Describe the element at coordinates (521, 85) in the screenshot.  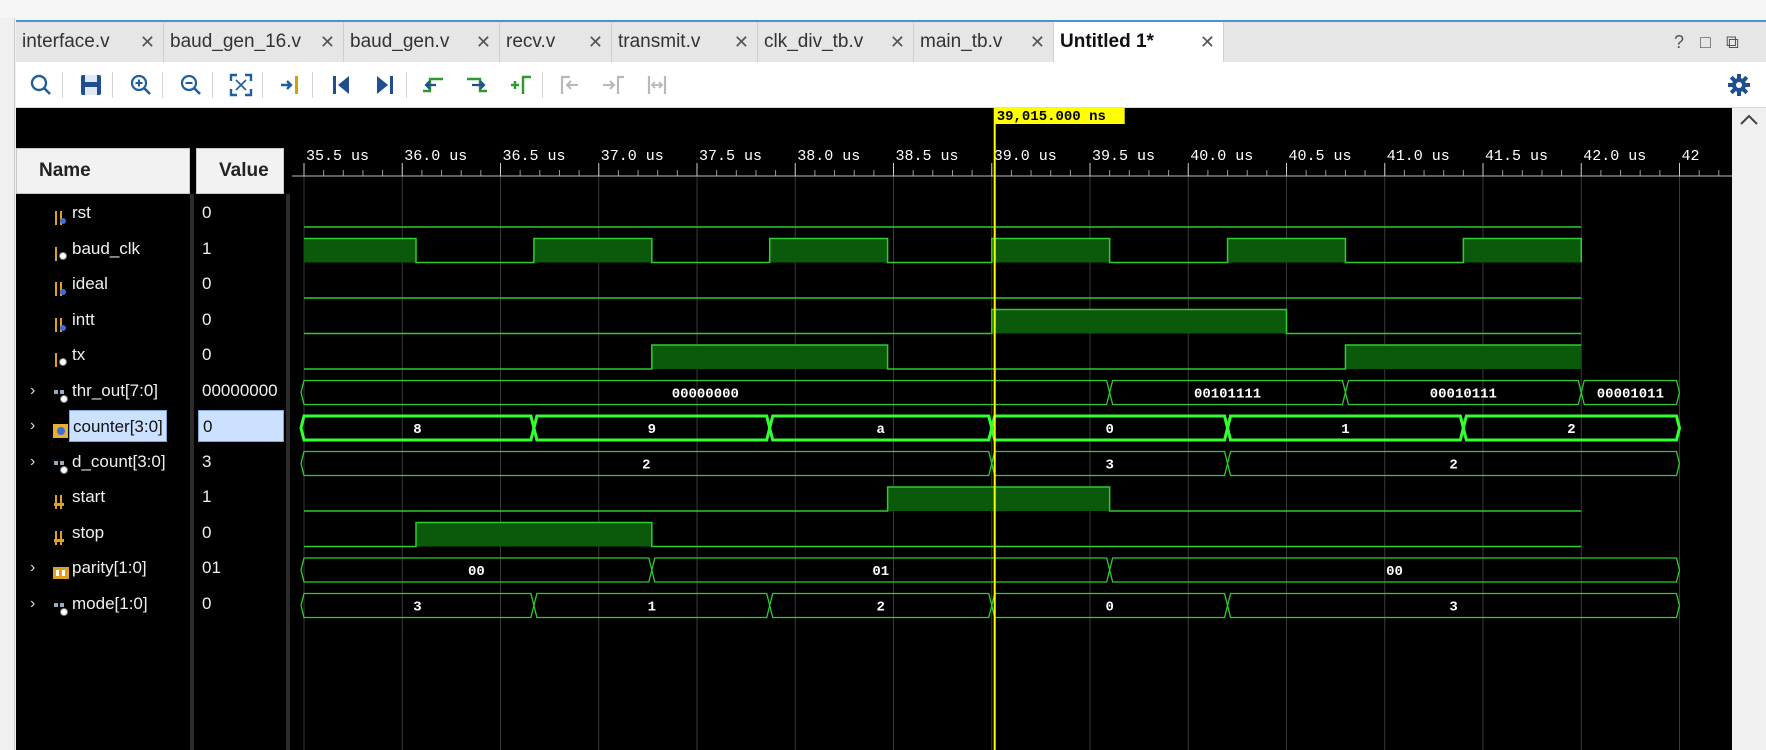
I see `add-marker-icon` at that location.